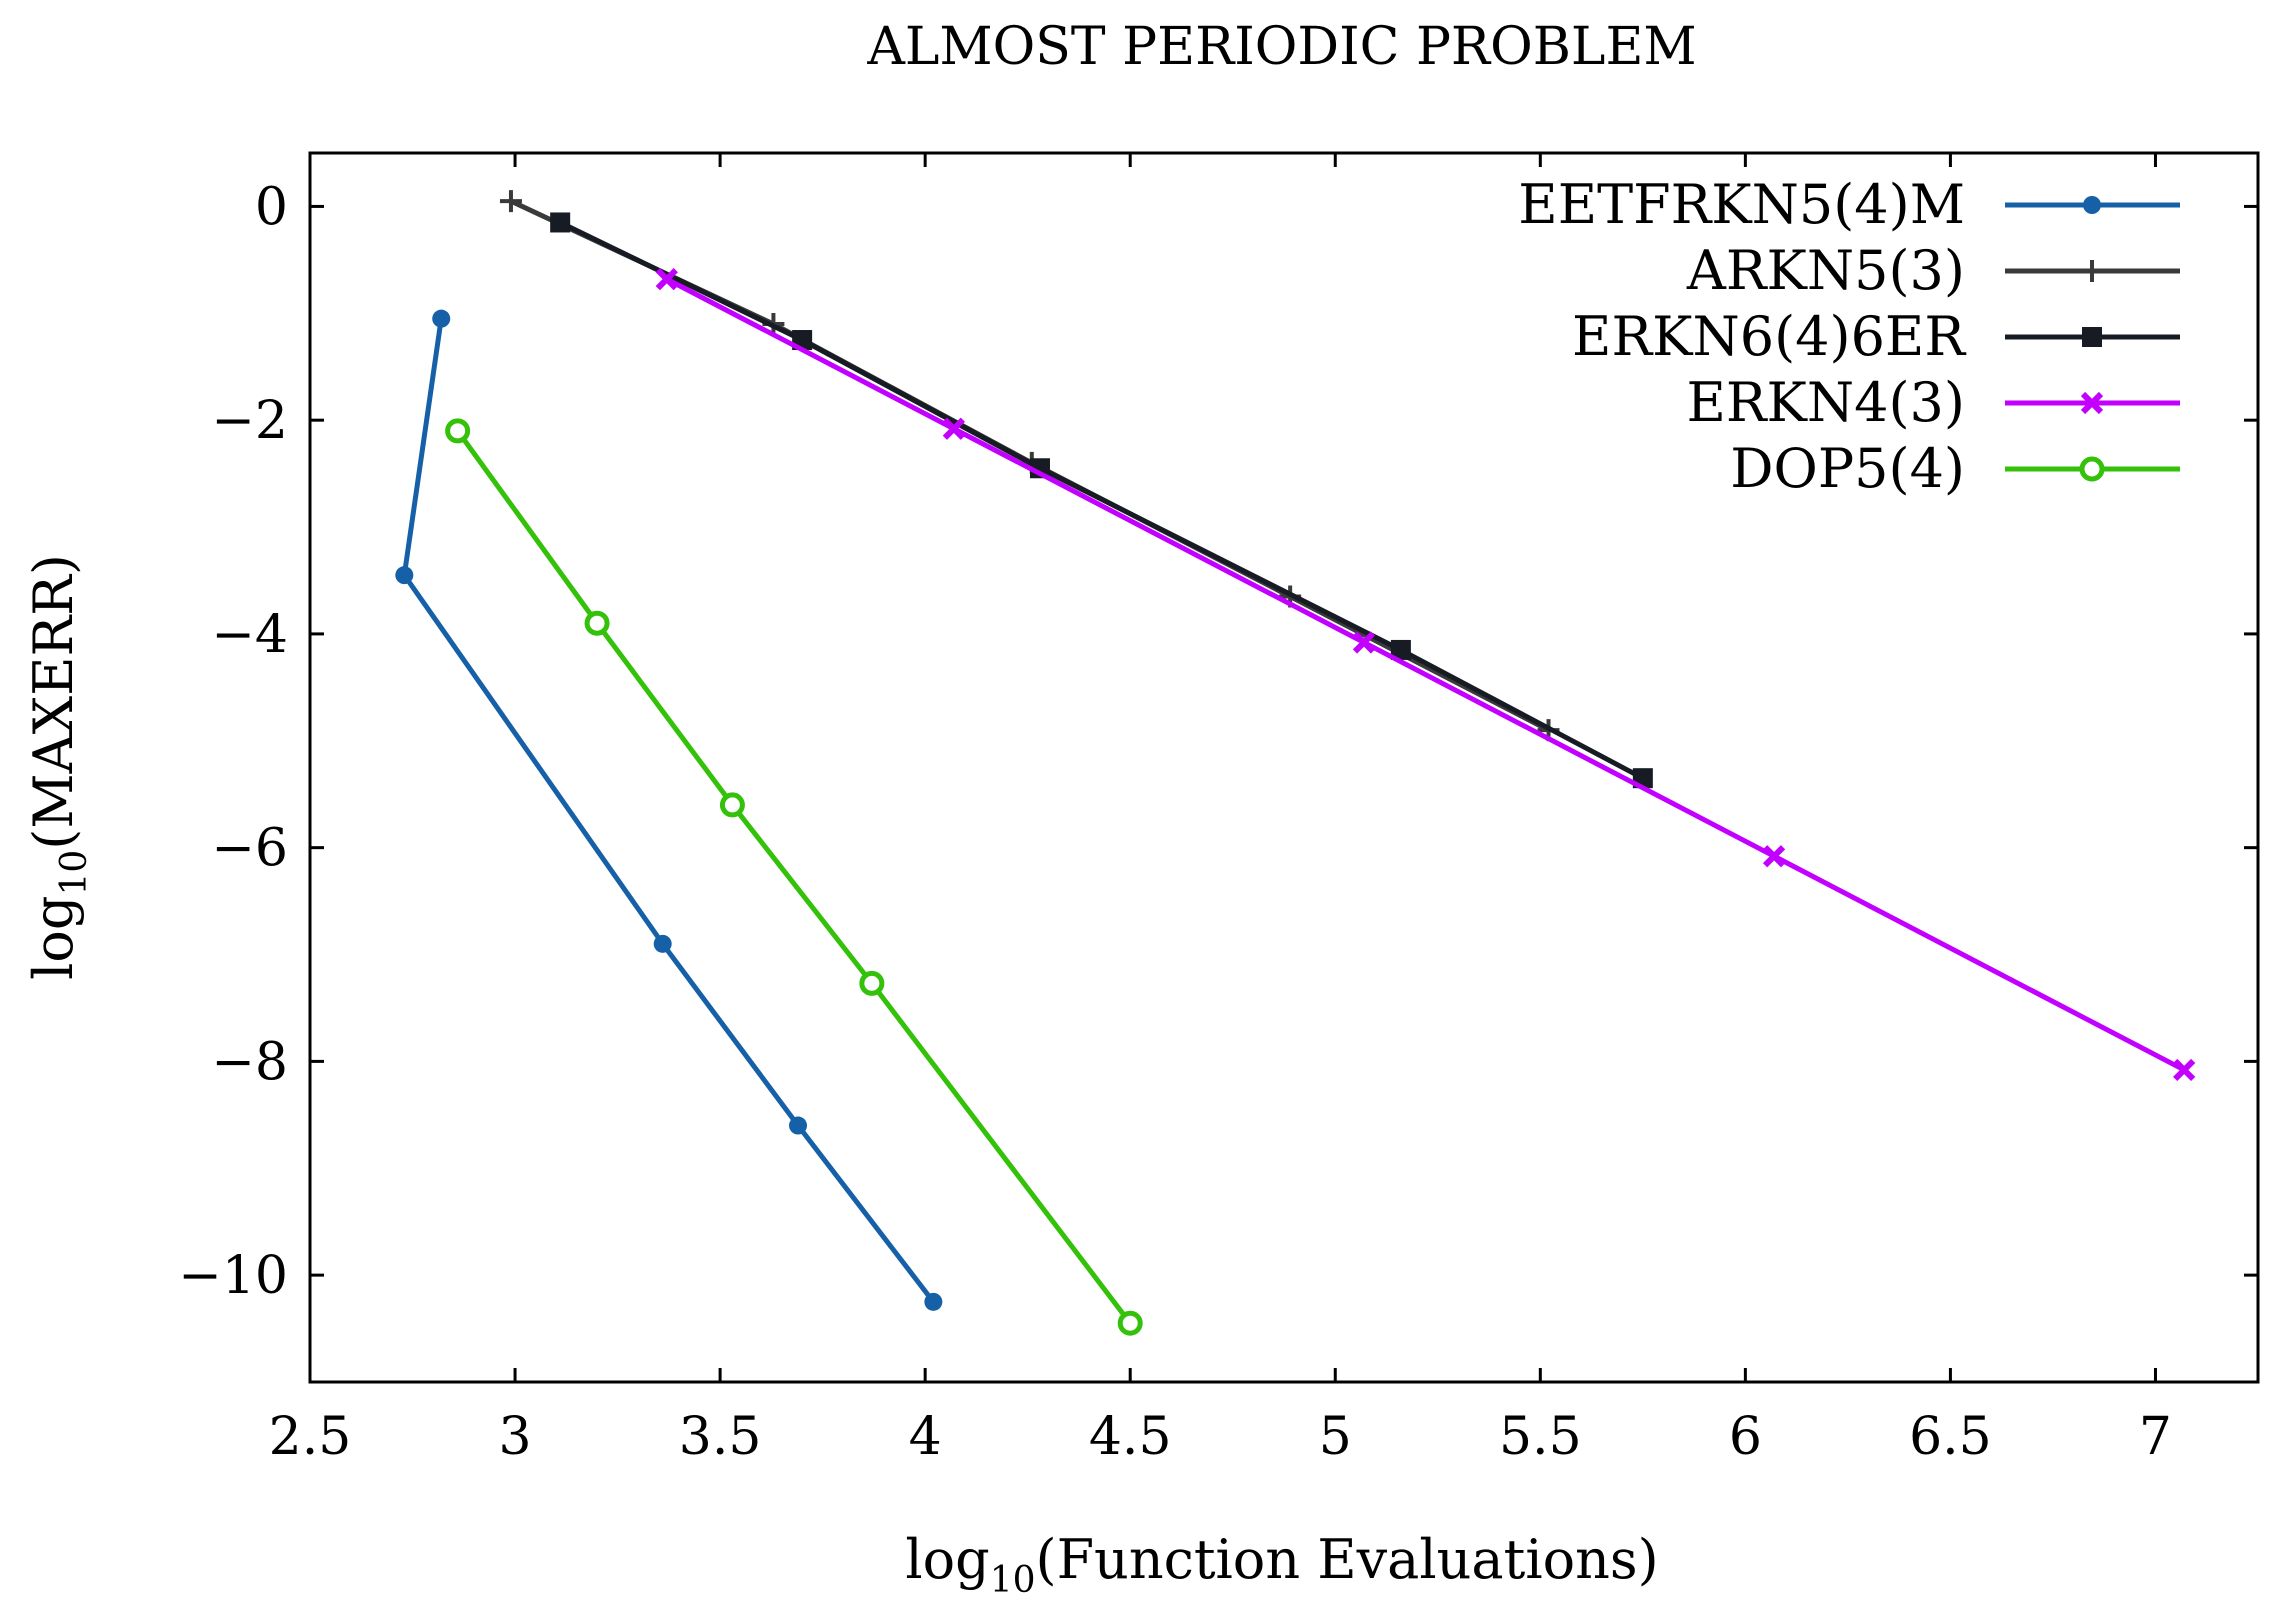  What do you see at coordinates (271, 207) in the screenshot?
I see `y-tick-label: 0` at bounding box center [271, 207].